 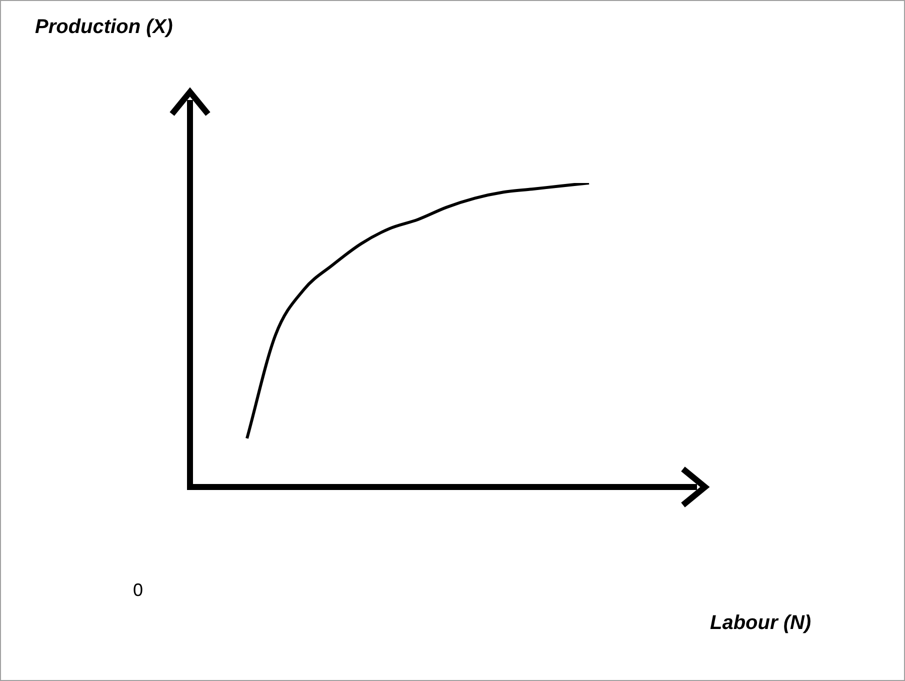 I want to click on text: Labour (N), so click(x=761, y=623).